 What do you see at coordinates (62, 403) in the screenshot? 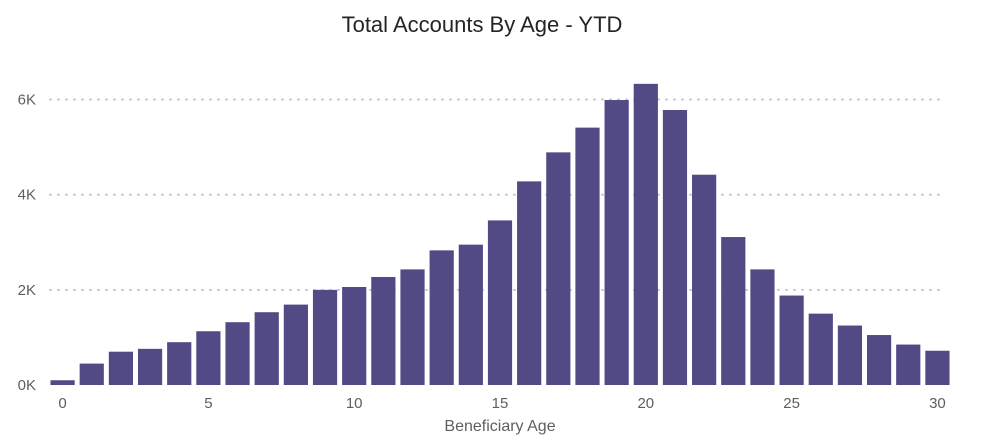
I see `x-tick-label: 0` at bounding box center [62, 403].